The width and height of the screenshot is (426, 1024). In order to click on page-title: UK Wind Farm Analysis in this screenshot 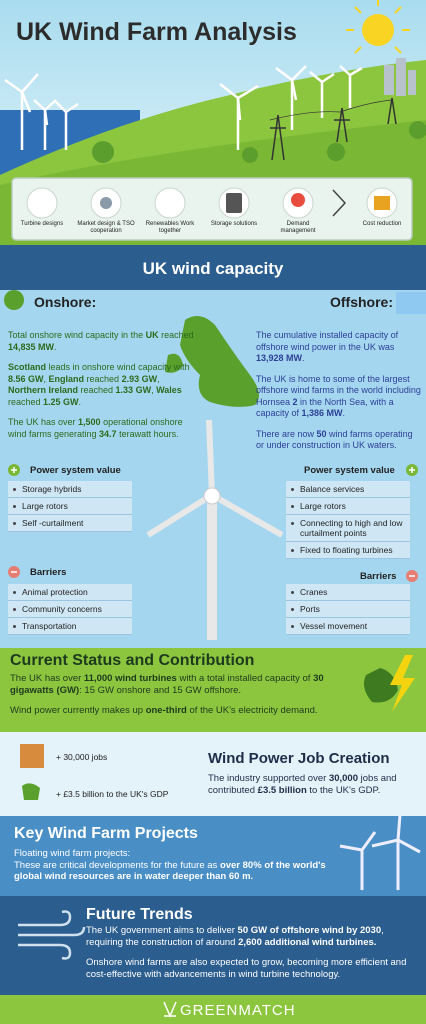, I will do `click(156, 32)`.